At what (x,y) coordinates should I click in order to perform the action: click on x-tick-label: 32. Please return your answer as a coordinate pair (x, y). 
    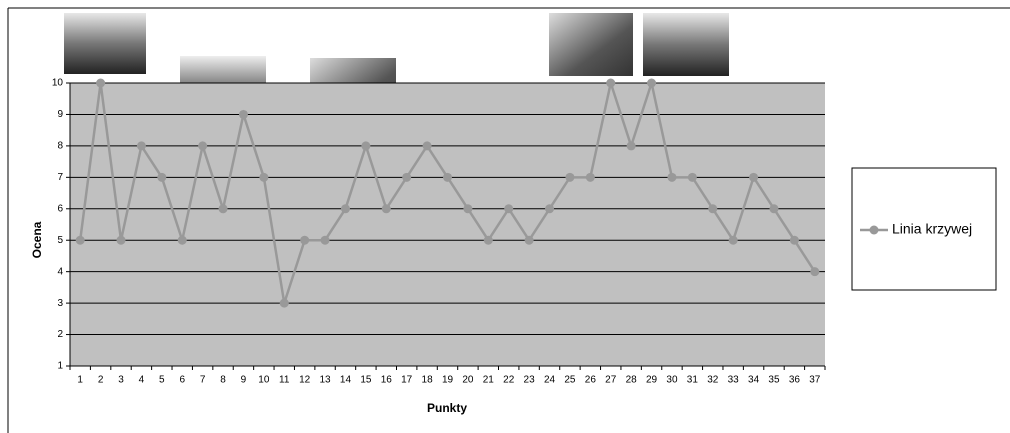
    Looking at the image, I should click on (713, 380).